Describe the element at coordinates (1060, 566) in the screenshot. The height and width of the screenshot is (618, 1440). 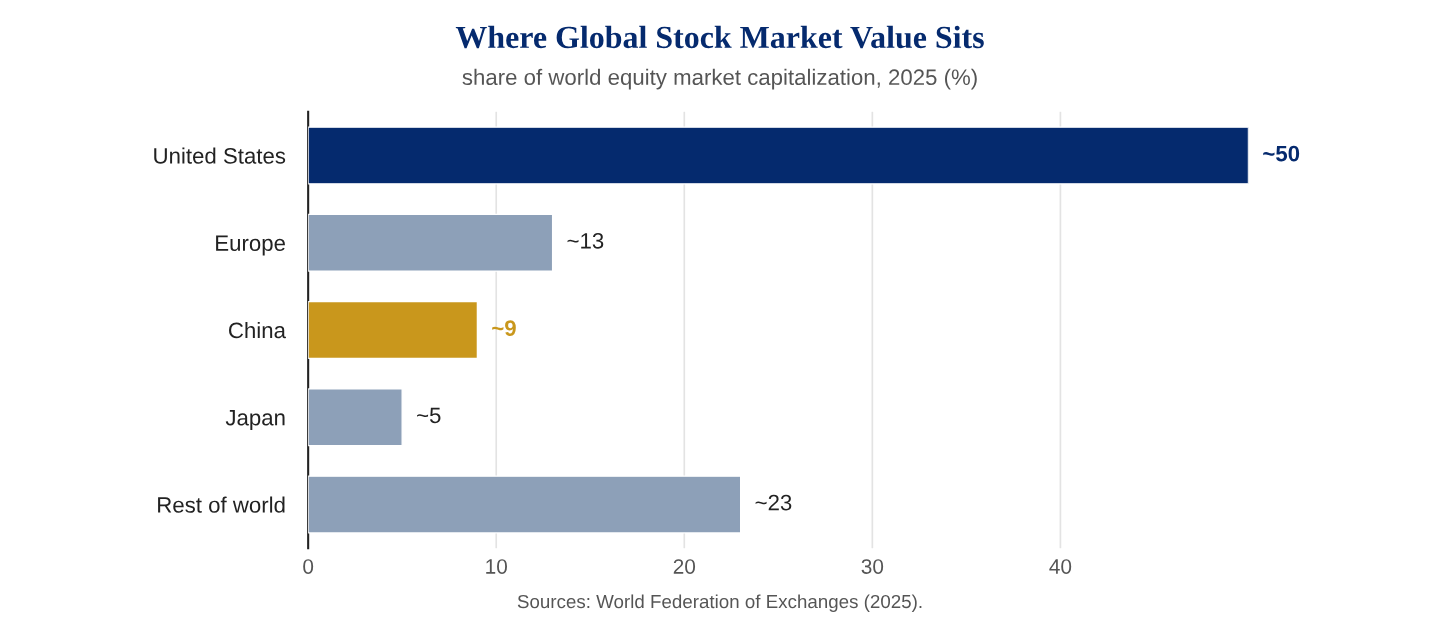
I see `x-tick-label: 40` at that location.